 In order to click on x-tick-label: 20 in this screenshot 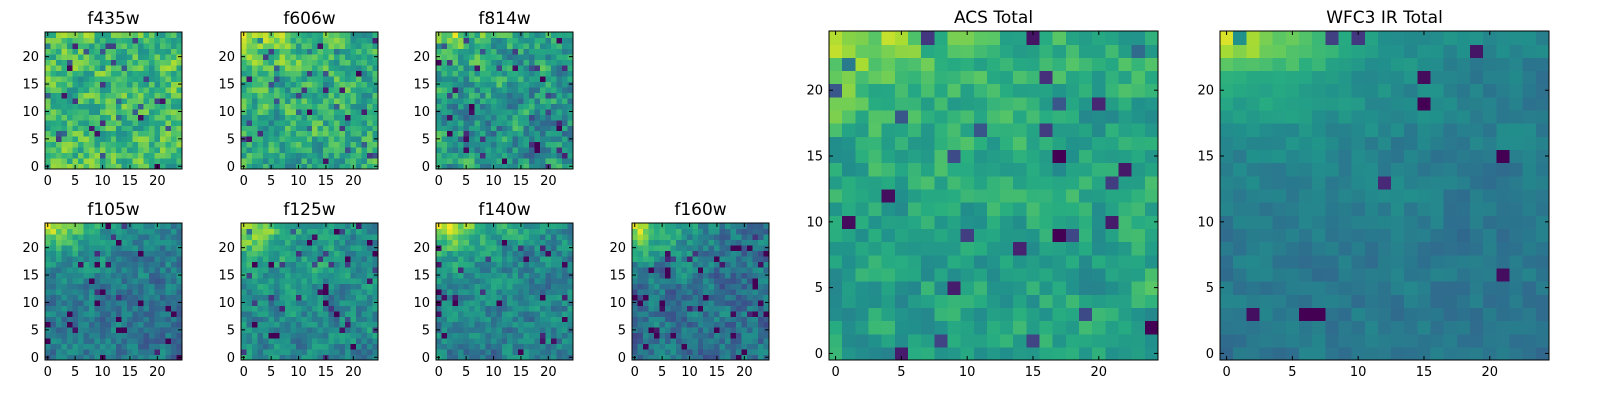, I will do `click(353, 372)`.